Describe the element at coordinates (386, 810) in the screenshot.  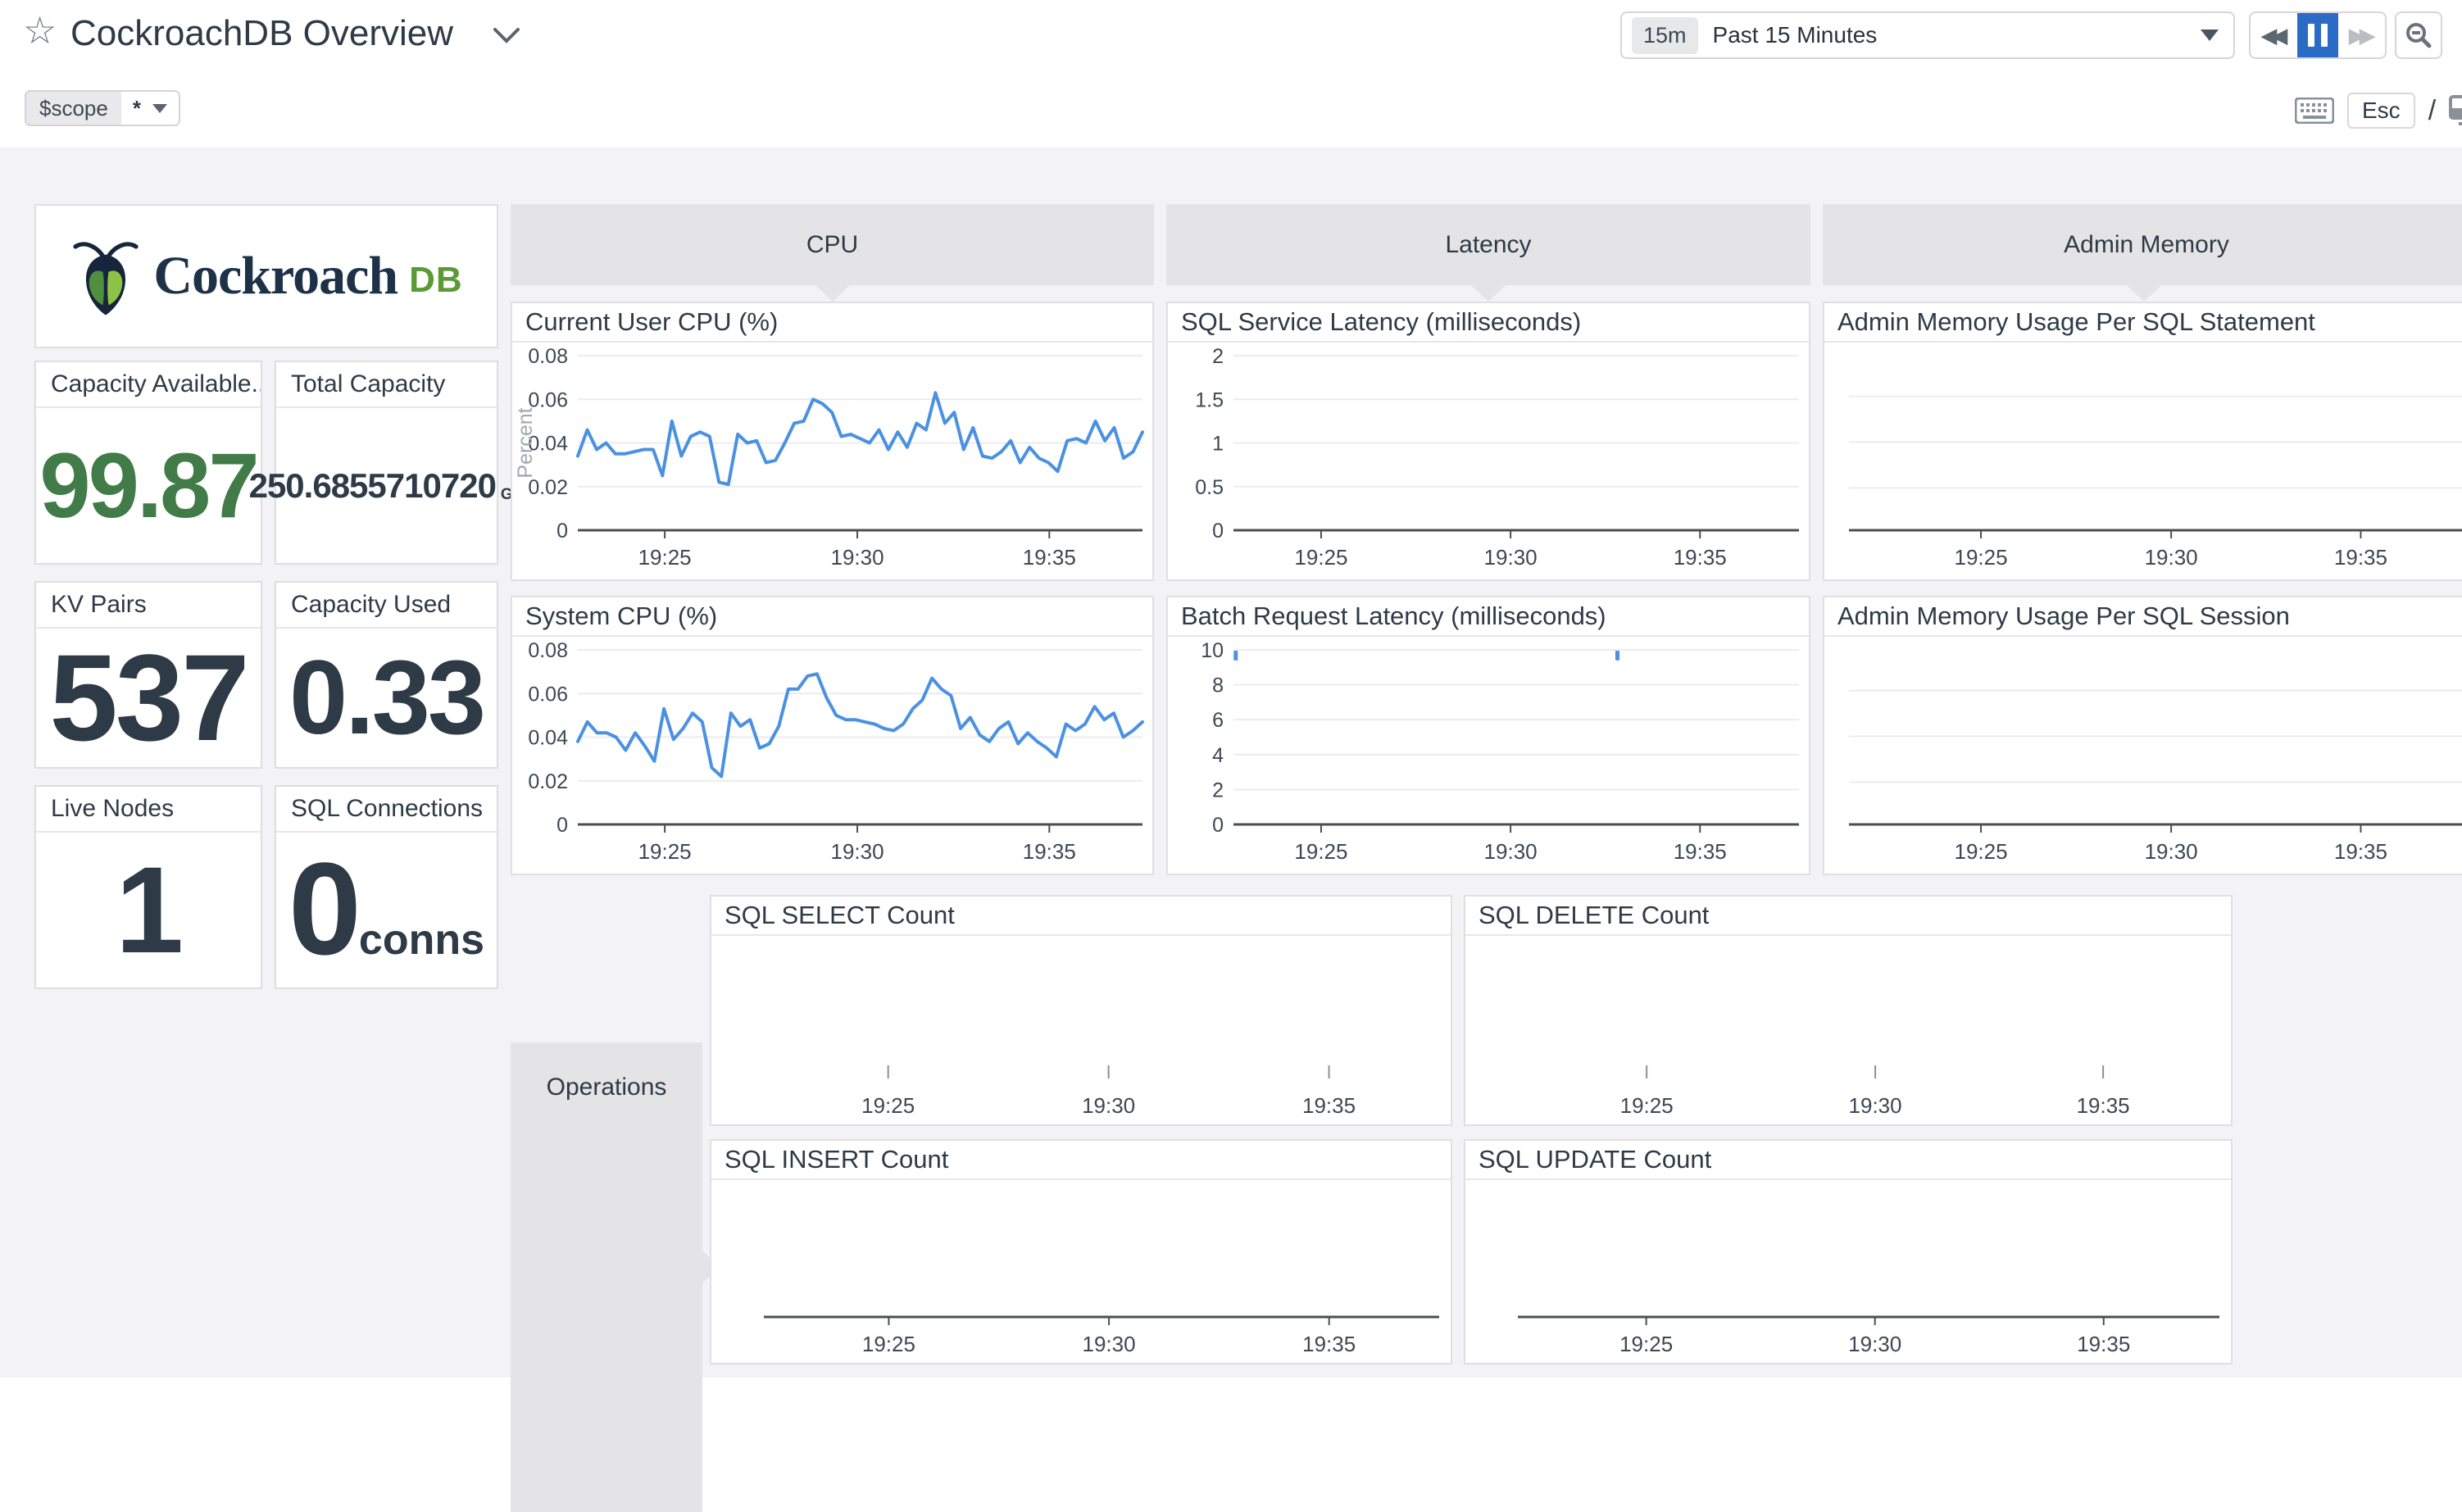
I see `widget-title: SQL Connections` at that location.